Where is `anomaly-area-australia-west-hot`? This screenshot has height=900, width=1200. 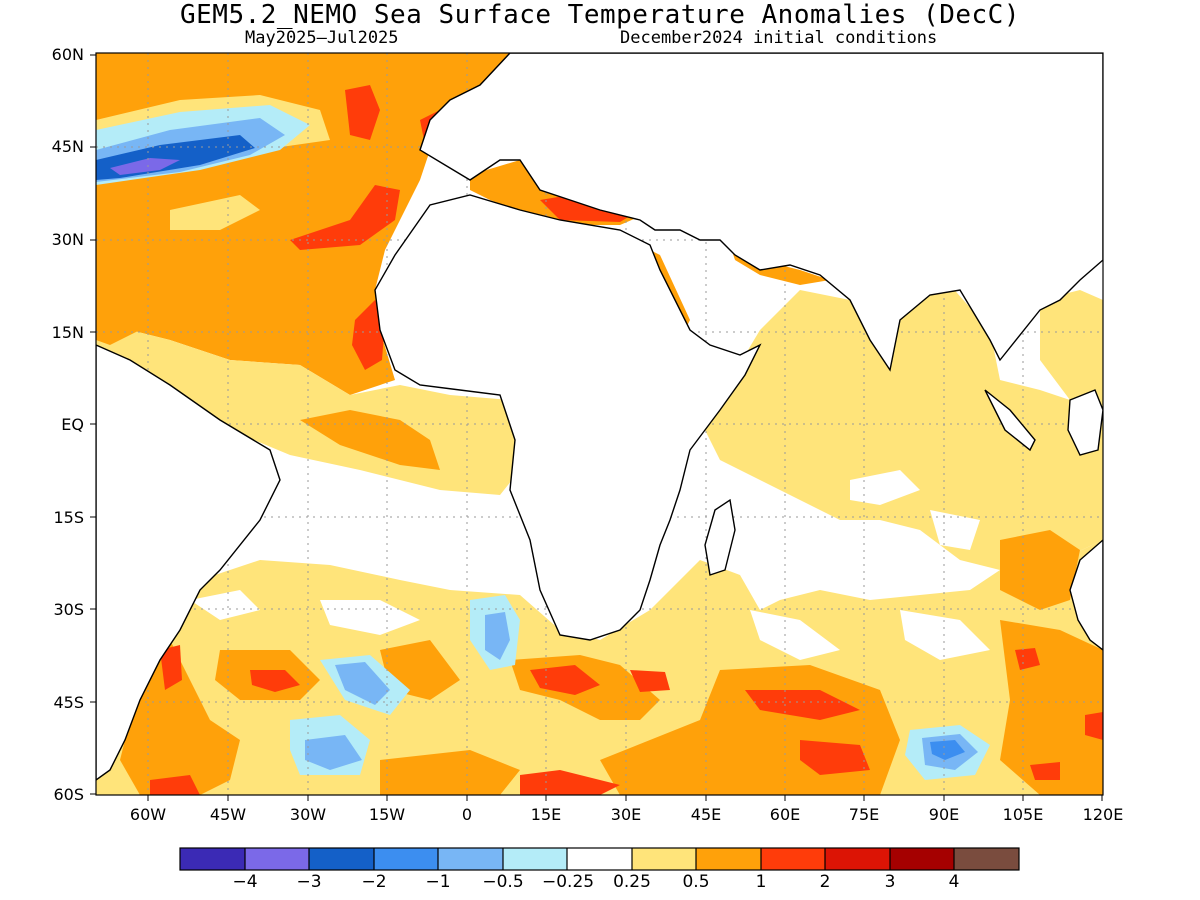
anomaly-area-australia-west-hot is located at coordinates (1027, 659).